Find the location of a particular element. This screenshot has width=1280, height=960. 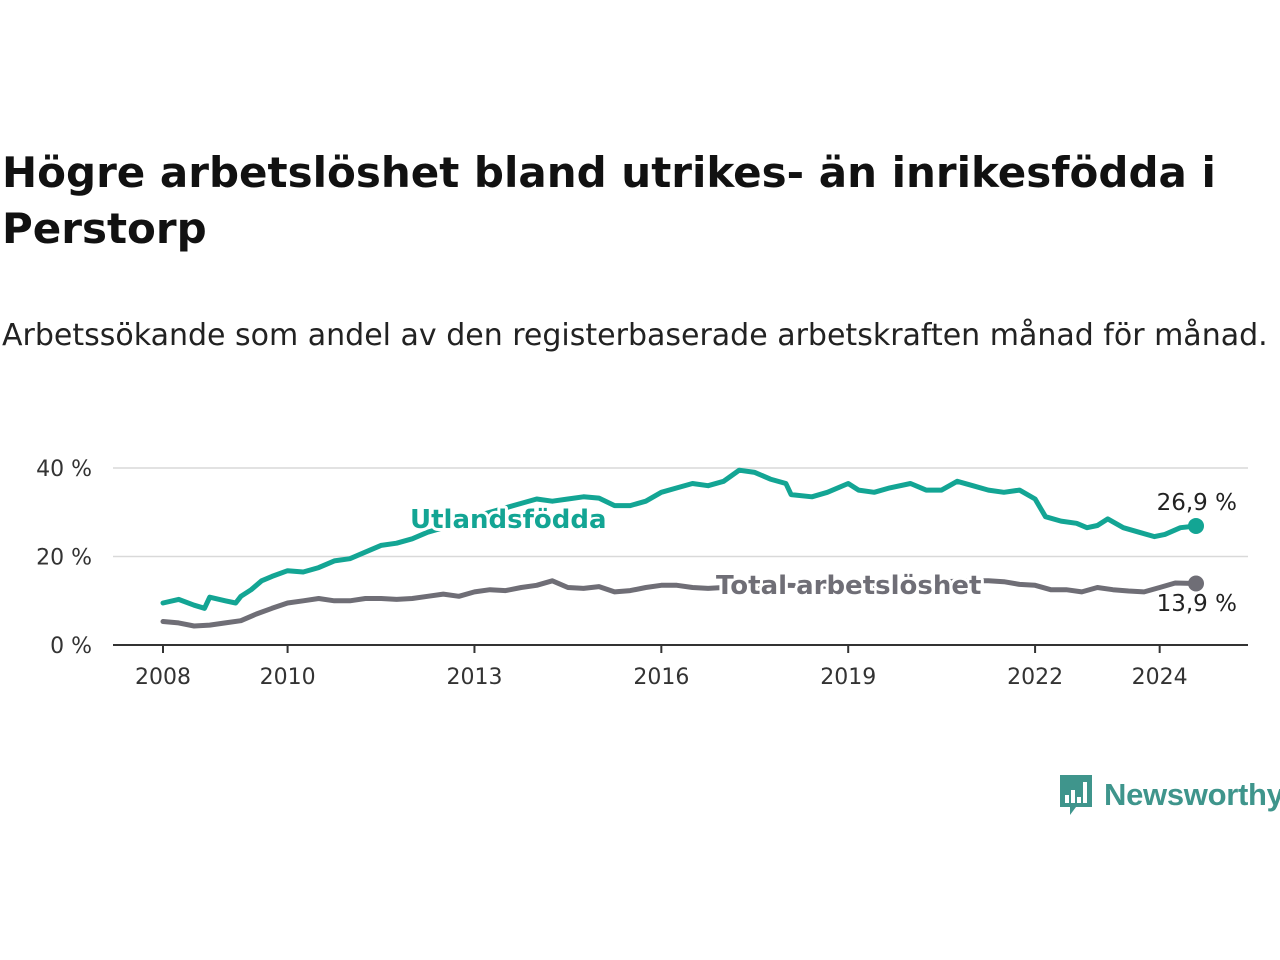

x-tick-label: 2013 is located at coordinates (474, 677).